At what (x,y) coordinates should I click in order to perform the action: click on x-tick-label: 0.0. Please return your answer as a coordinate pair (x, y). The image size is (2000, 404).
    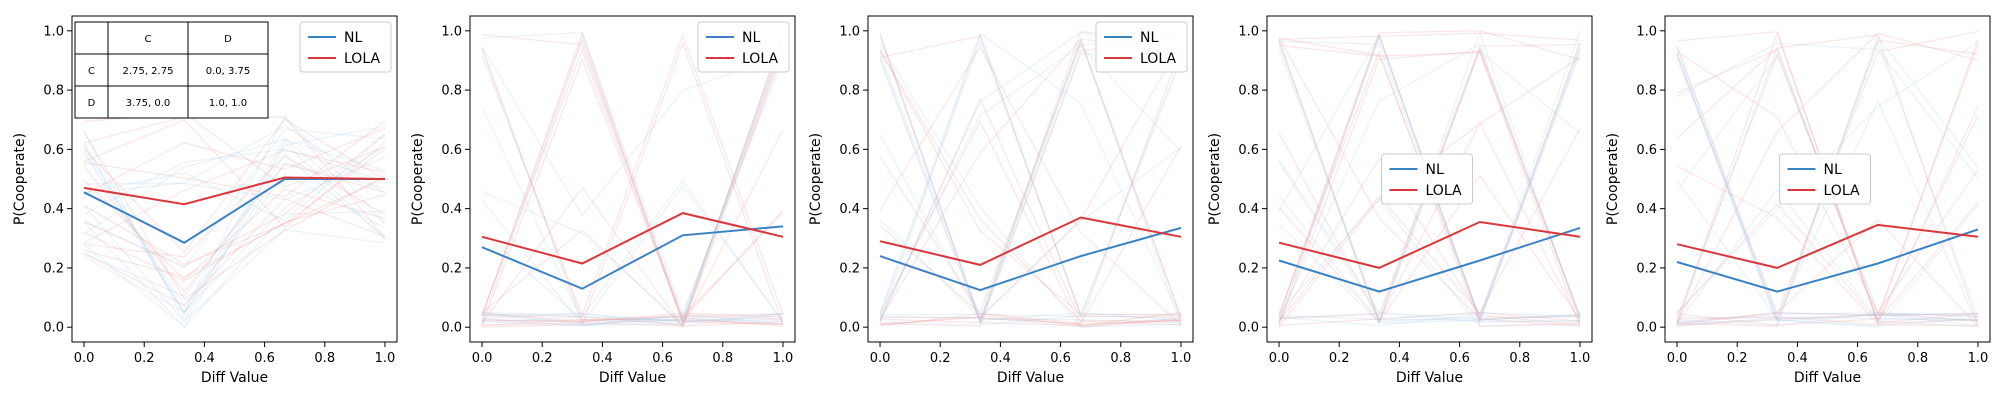
    Looking at the image, I should click on (84, 358).